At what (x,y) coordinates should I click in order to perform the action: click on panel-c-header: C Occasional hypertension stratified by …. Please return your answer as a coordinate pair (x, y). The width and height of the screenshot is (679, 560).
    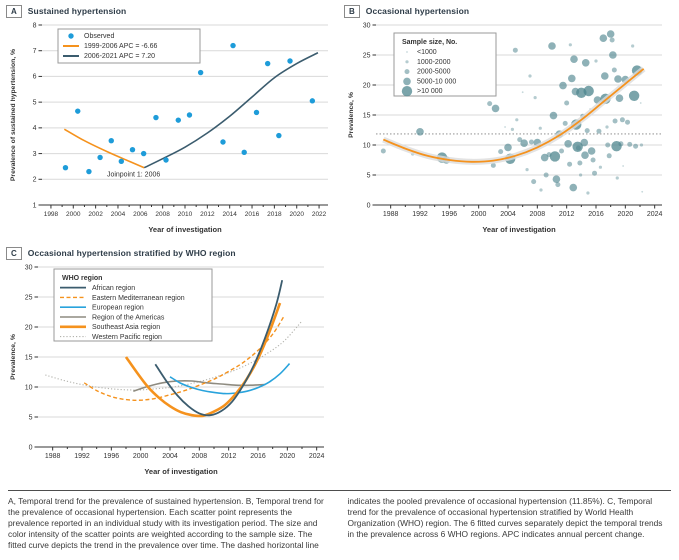
    Looking at the image, I should click on (172, 253).